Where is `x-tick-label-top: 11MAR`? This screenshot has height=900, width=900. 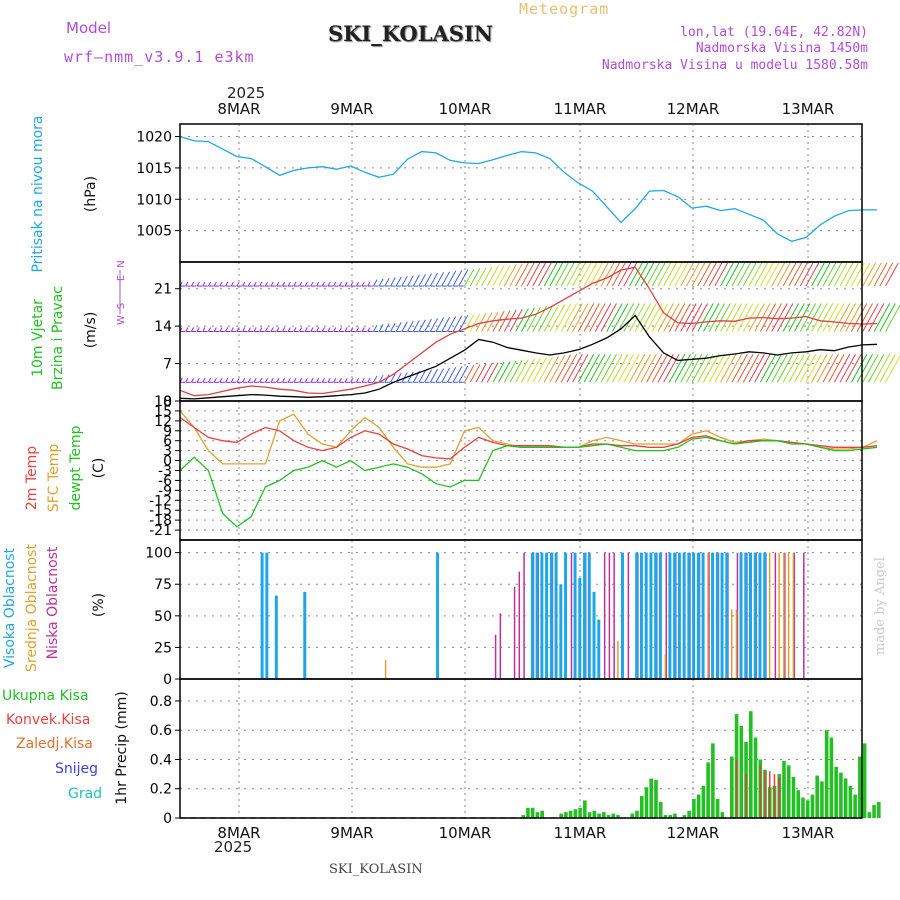
x-tick-label-top: 11MAR is located at coordinates (580, 109).